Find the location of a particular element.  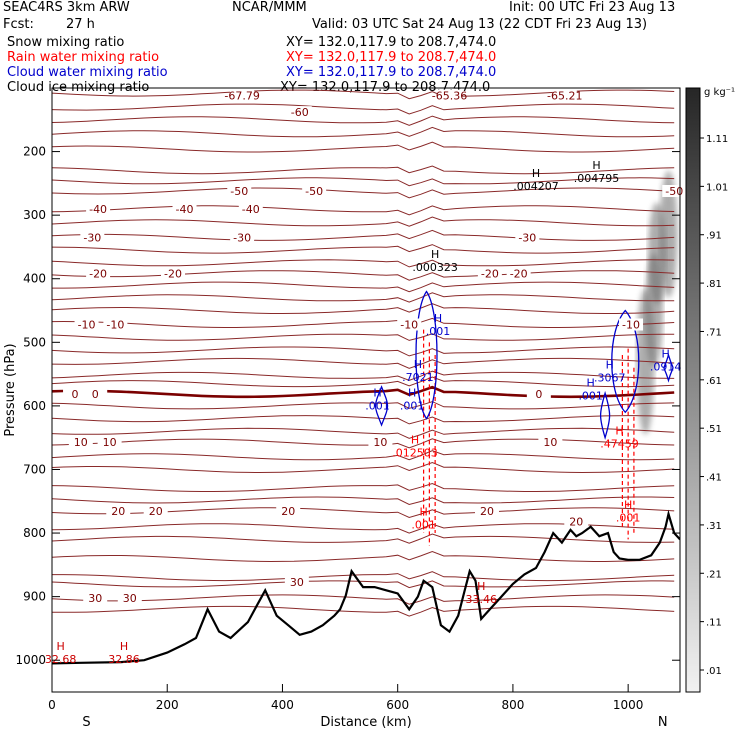

isotherm-label: -30 is located at coordinates (92, 237).